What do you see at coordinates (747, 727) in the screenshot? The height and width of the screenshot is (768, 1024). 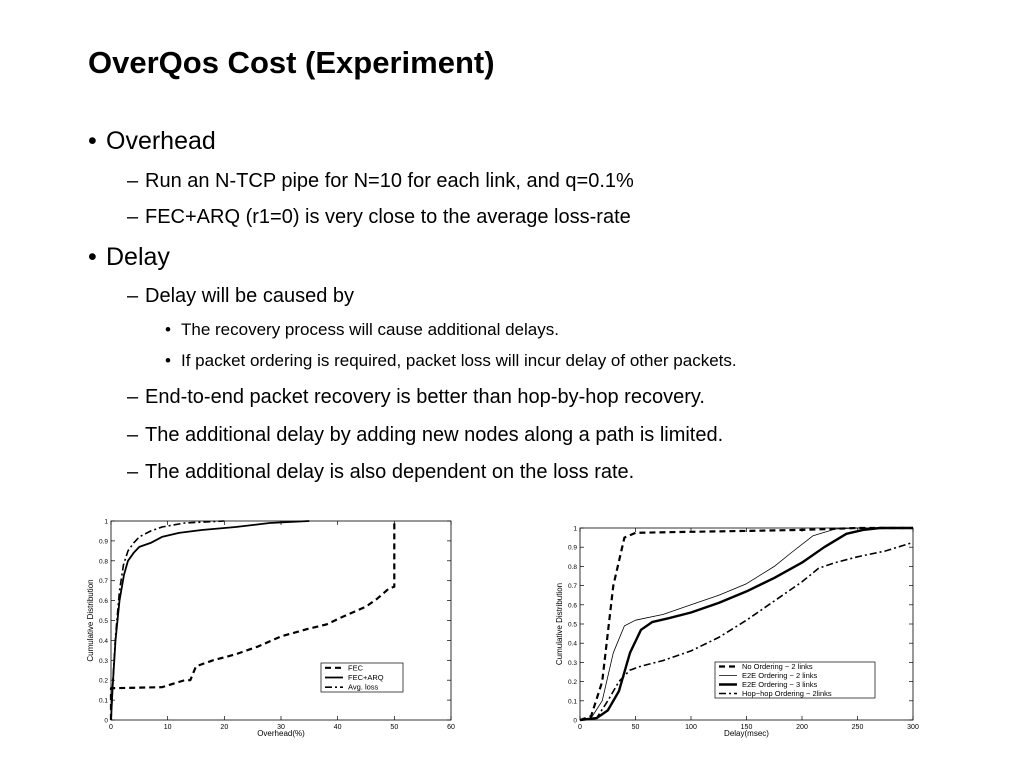 I see `x-tick-label: 150` at bounding box center [747, 727].